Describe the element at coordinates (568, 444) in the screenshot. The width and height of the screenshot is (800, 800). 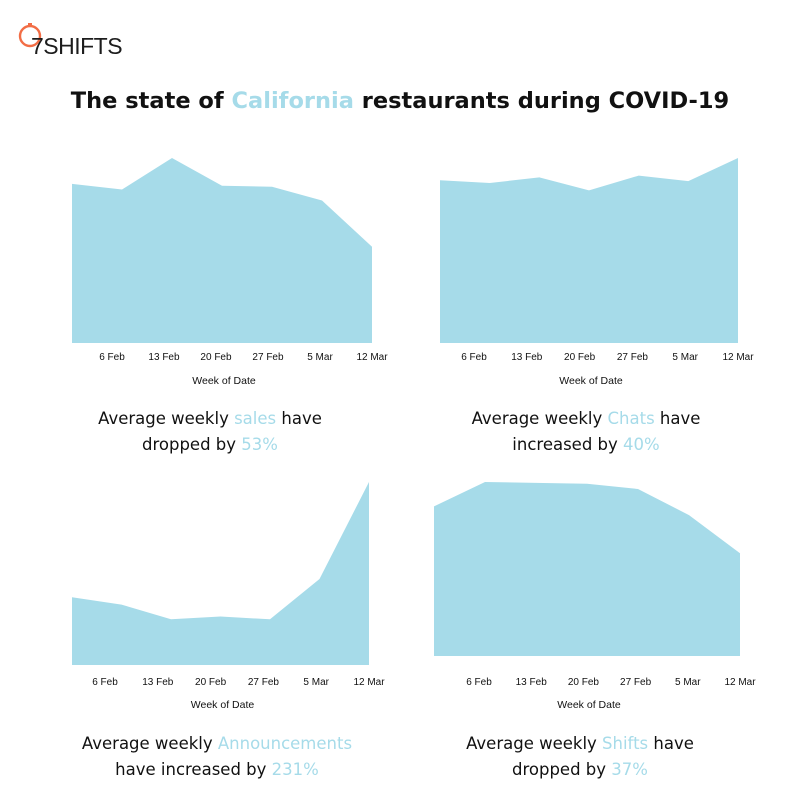
I see `caption-text: increased by` at that location.